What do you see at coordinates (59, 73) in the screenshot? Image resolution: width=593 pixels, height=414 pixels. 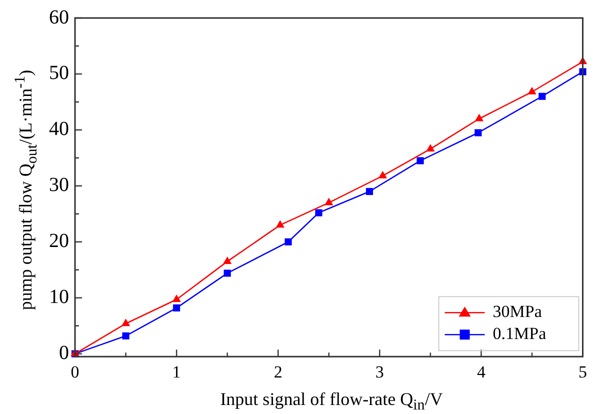 I see `y-tick-label: 50` at bounding box center [59, 73].